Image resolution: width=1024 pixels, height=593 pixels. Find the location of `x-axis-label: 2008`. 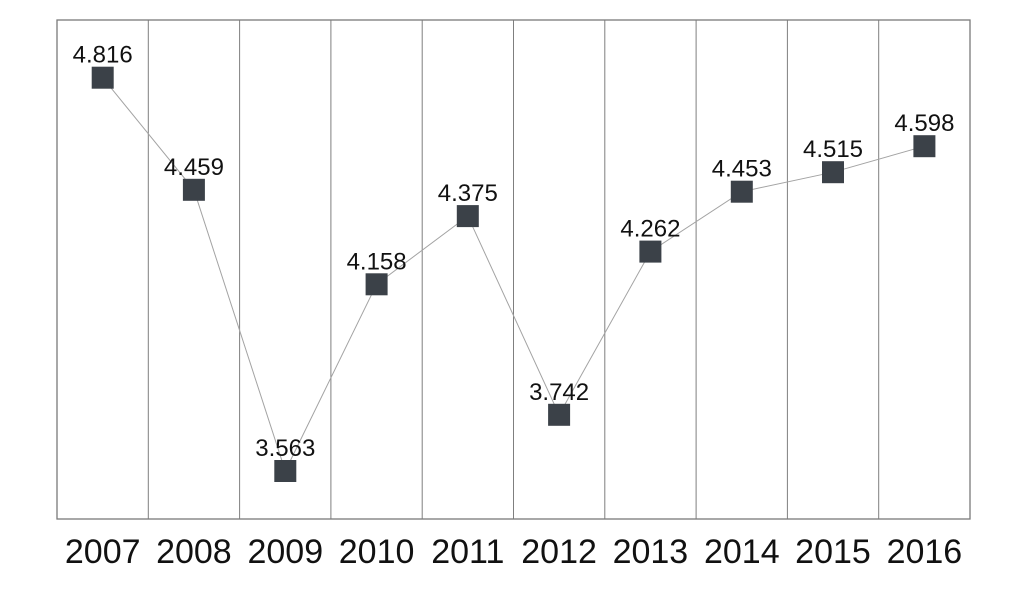

x-axis-label: 2008 is located at coordinates (194, 552).